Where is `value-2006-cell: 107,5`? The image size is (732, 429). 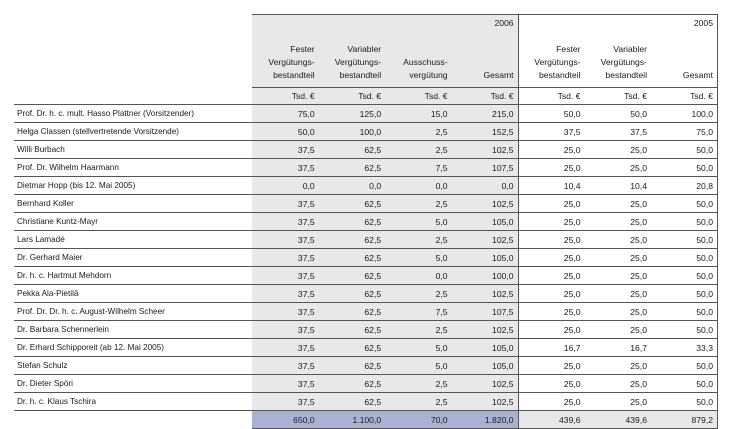
value-2006-cell: 107,5 is located at coordinates (485, 167).